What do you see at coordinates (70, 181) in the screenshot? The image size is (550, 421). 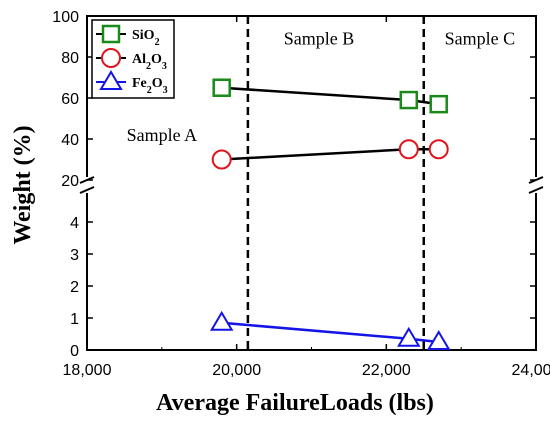 I see `y-tick-label-upper: 20` at bounding box center [70, 181].